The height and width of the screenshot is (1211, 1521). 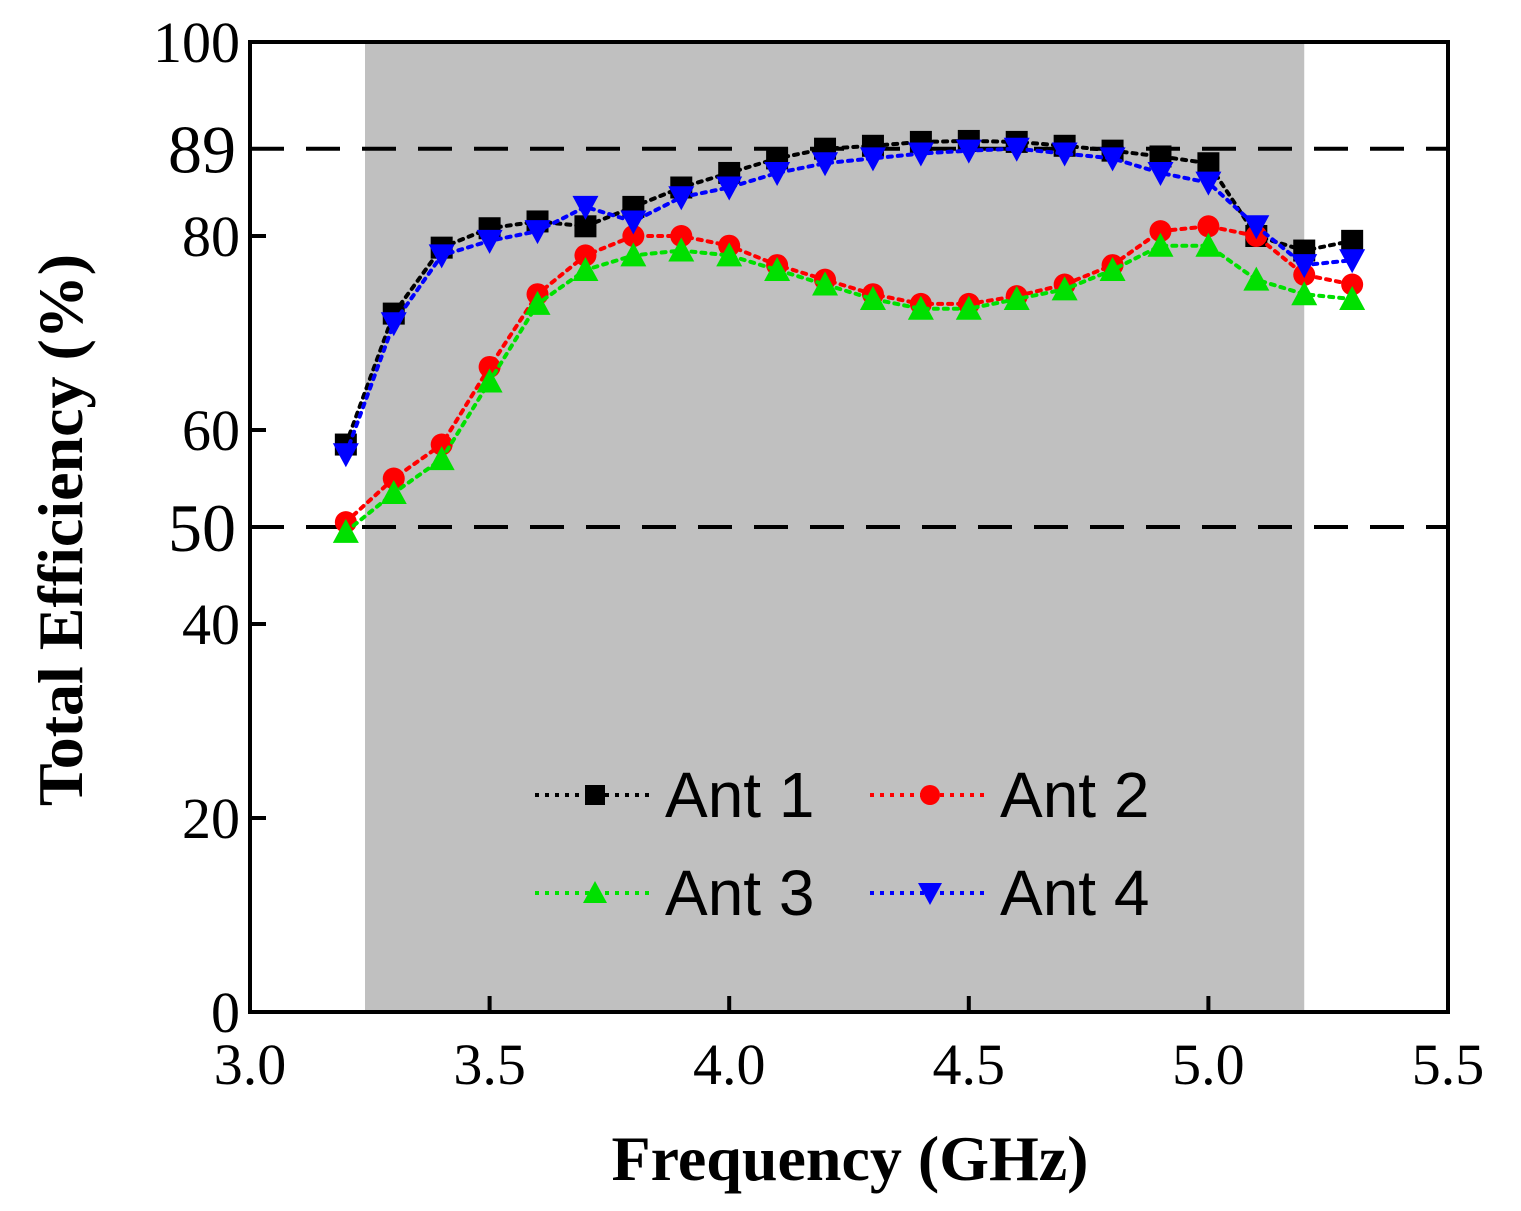 What do you see at coordinates (211, 236) in the screenshot?
I see `y-tick-label: 80` at bounding box center [211, 236].